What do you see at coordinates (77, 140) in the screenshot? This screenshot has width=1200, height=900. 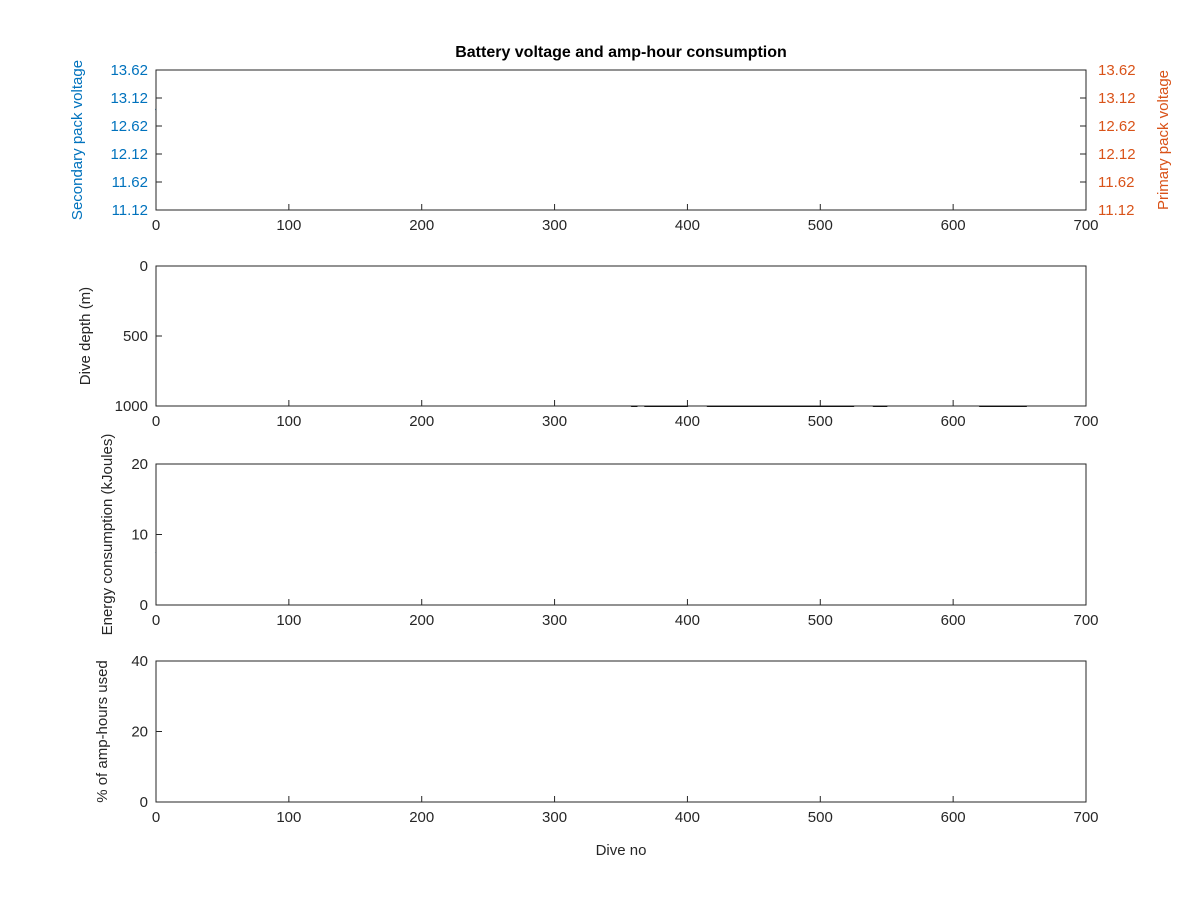 I see `y-axis-label: Secondary pack voltage` at bounding box center [77, 140].